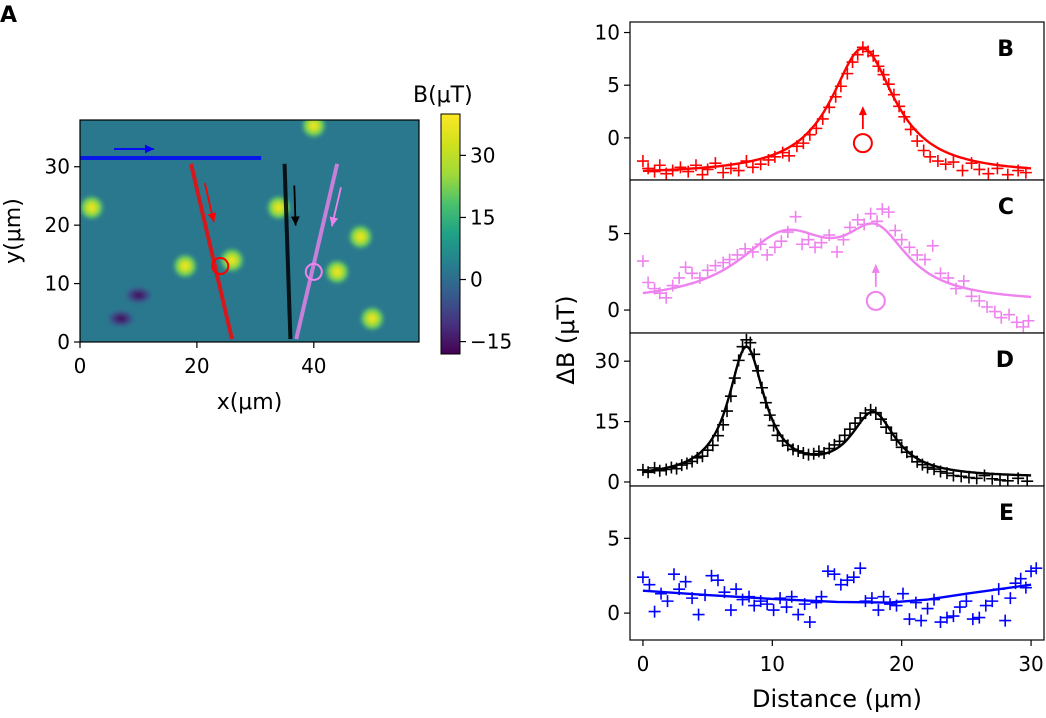 The height and width of the screenshot is (718, 1046). I want to click on direction-arrow-D, so click(295, 205).